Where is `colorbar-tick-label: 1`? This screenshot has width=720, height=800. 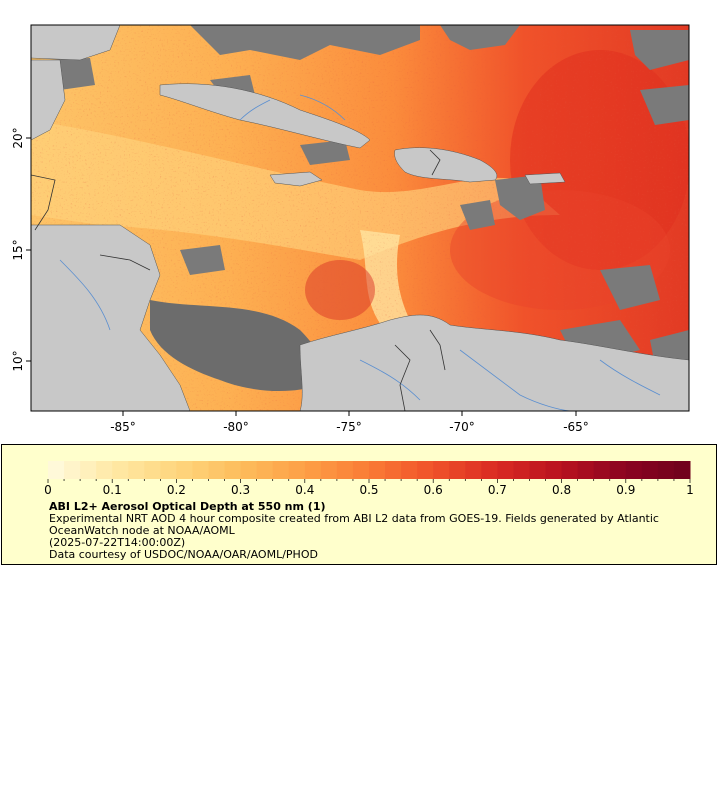
colorbar-tick-label: 1 is located at coordinates (690, 490).